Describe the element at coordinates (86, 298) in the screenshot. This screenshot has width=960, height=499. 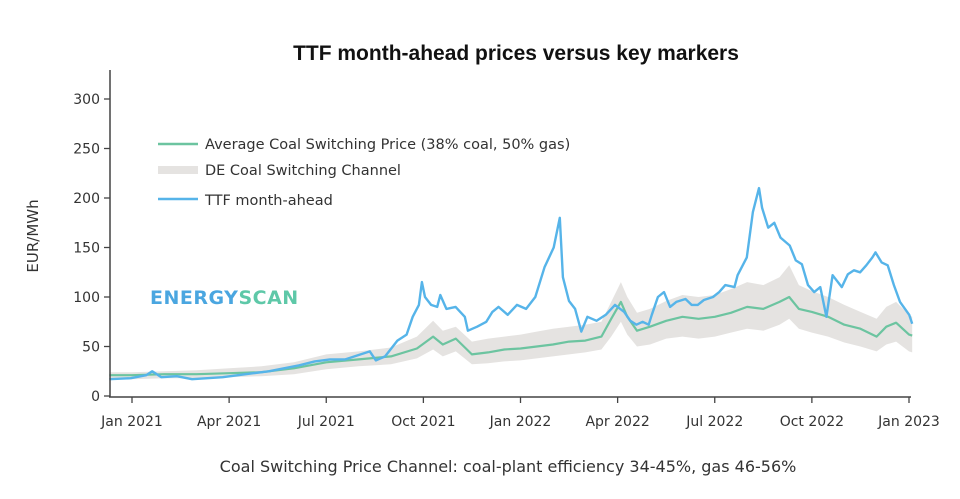
I see `y-tick-label: 100` at that location.